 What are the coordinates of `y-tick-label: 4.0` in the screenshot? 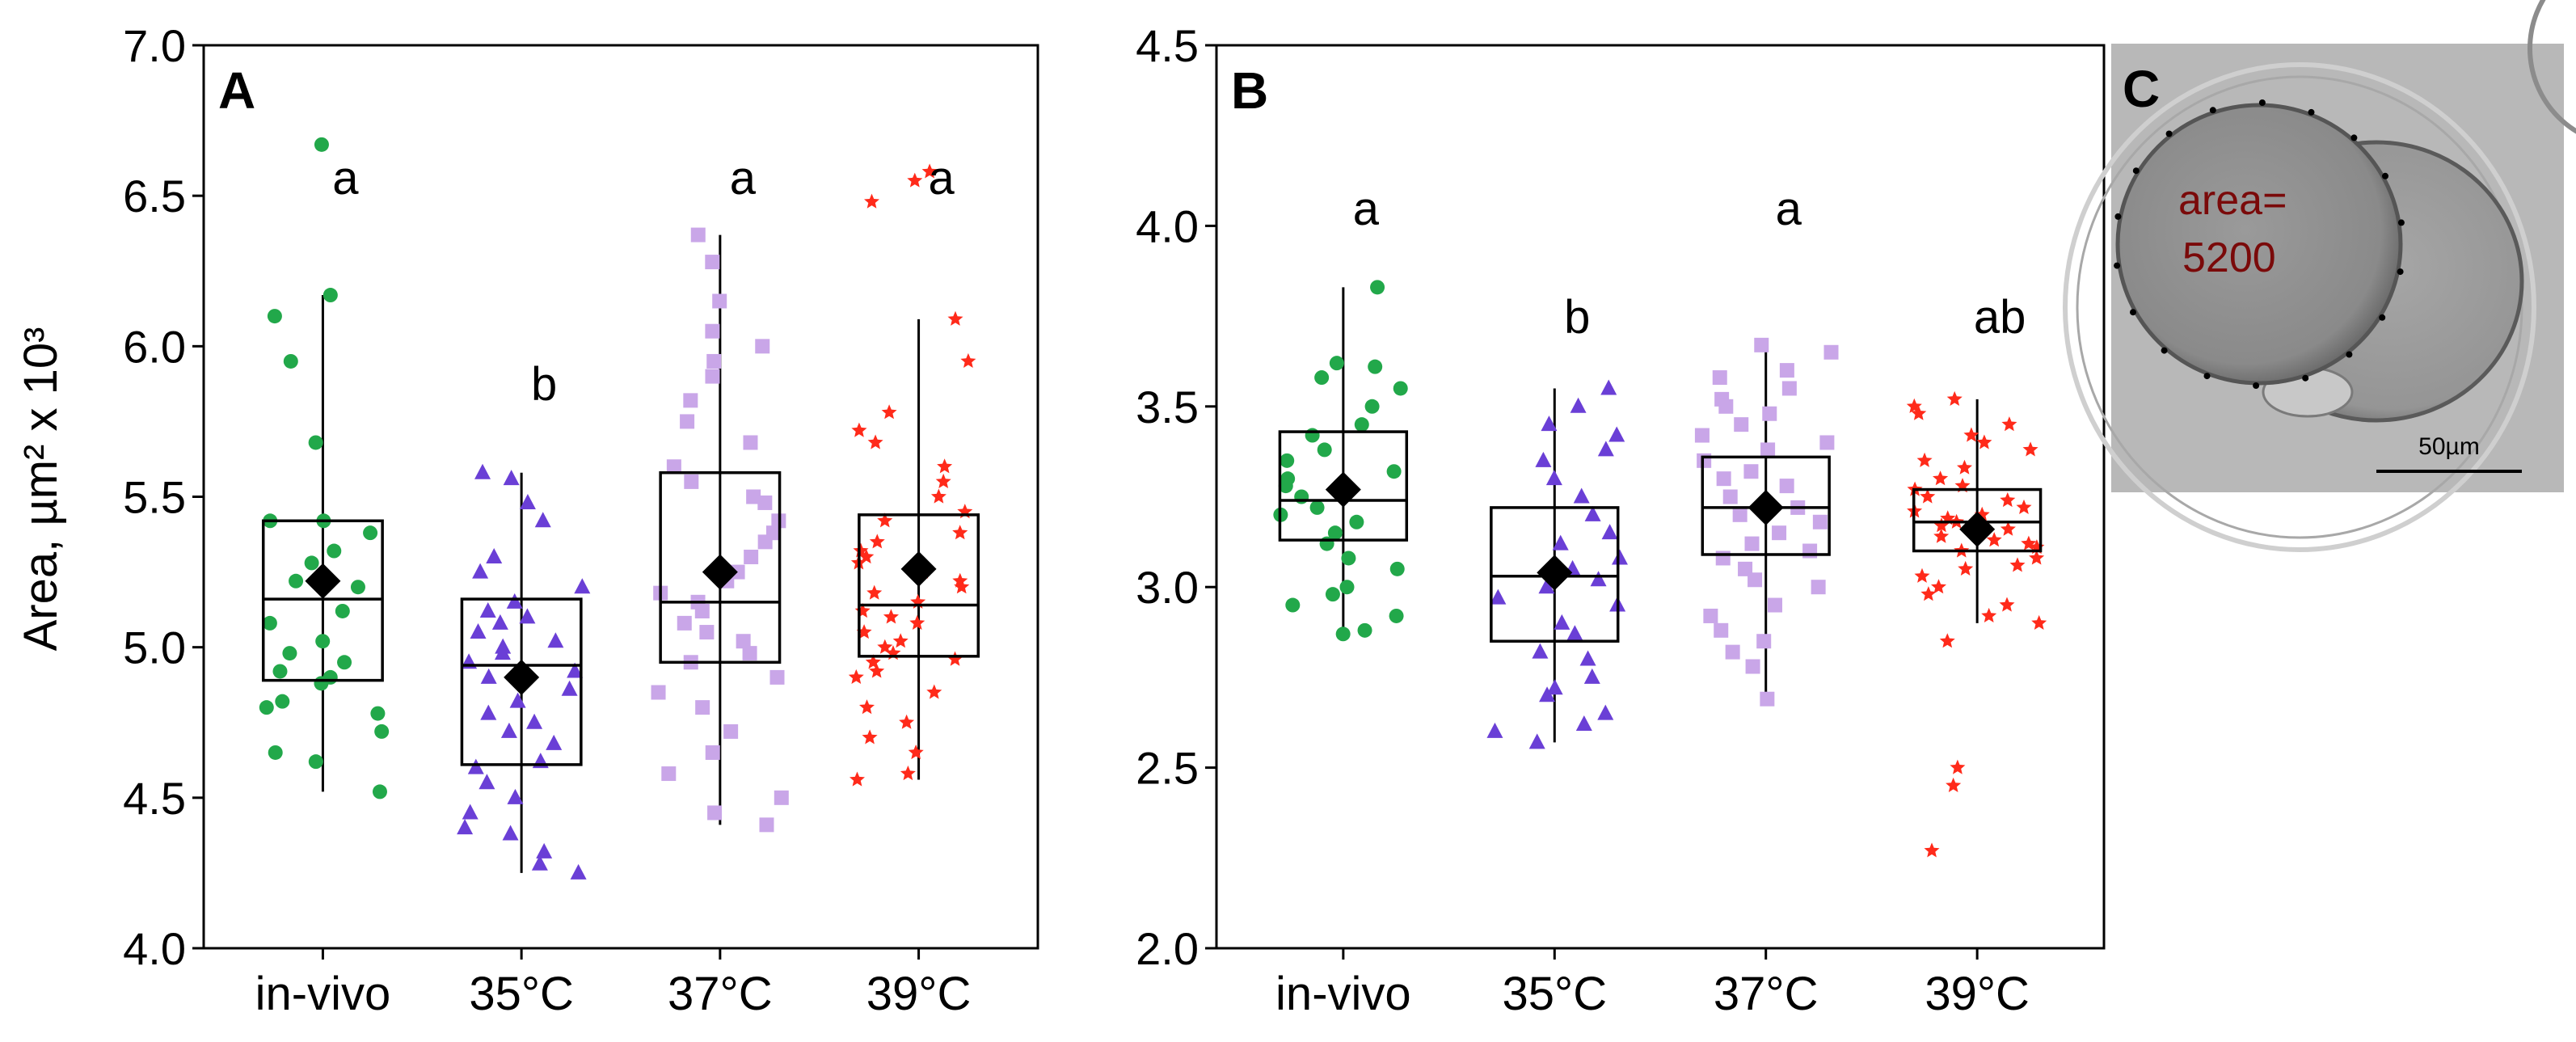 It's located at (1167, 225).